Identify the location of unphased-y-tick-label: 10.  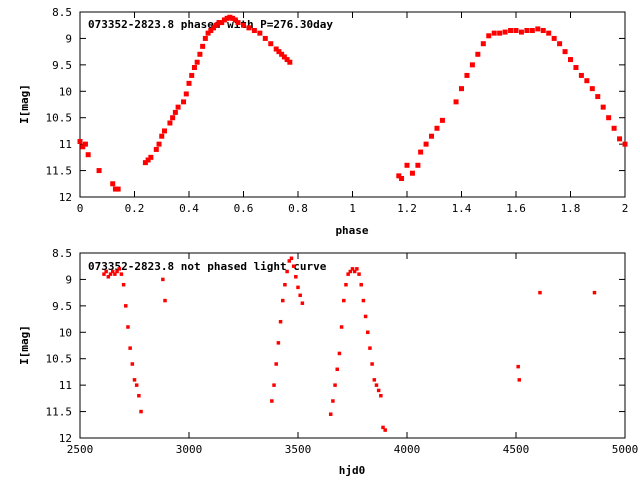
(65, 332).